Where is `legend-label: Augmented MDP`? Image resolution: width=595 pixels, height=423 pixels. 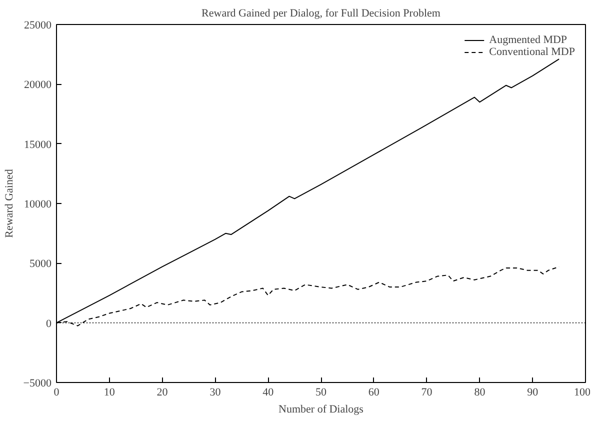
legend-label: Augmented MDP is located at coordinates (528, 40).